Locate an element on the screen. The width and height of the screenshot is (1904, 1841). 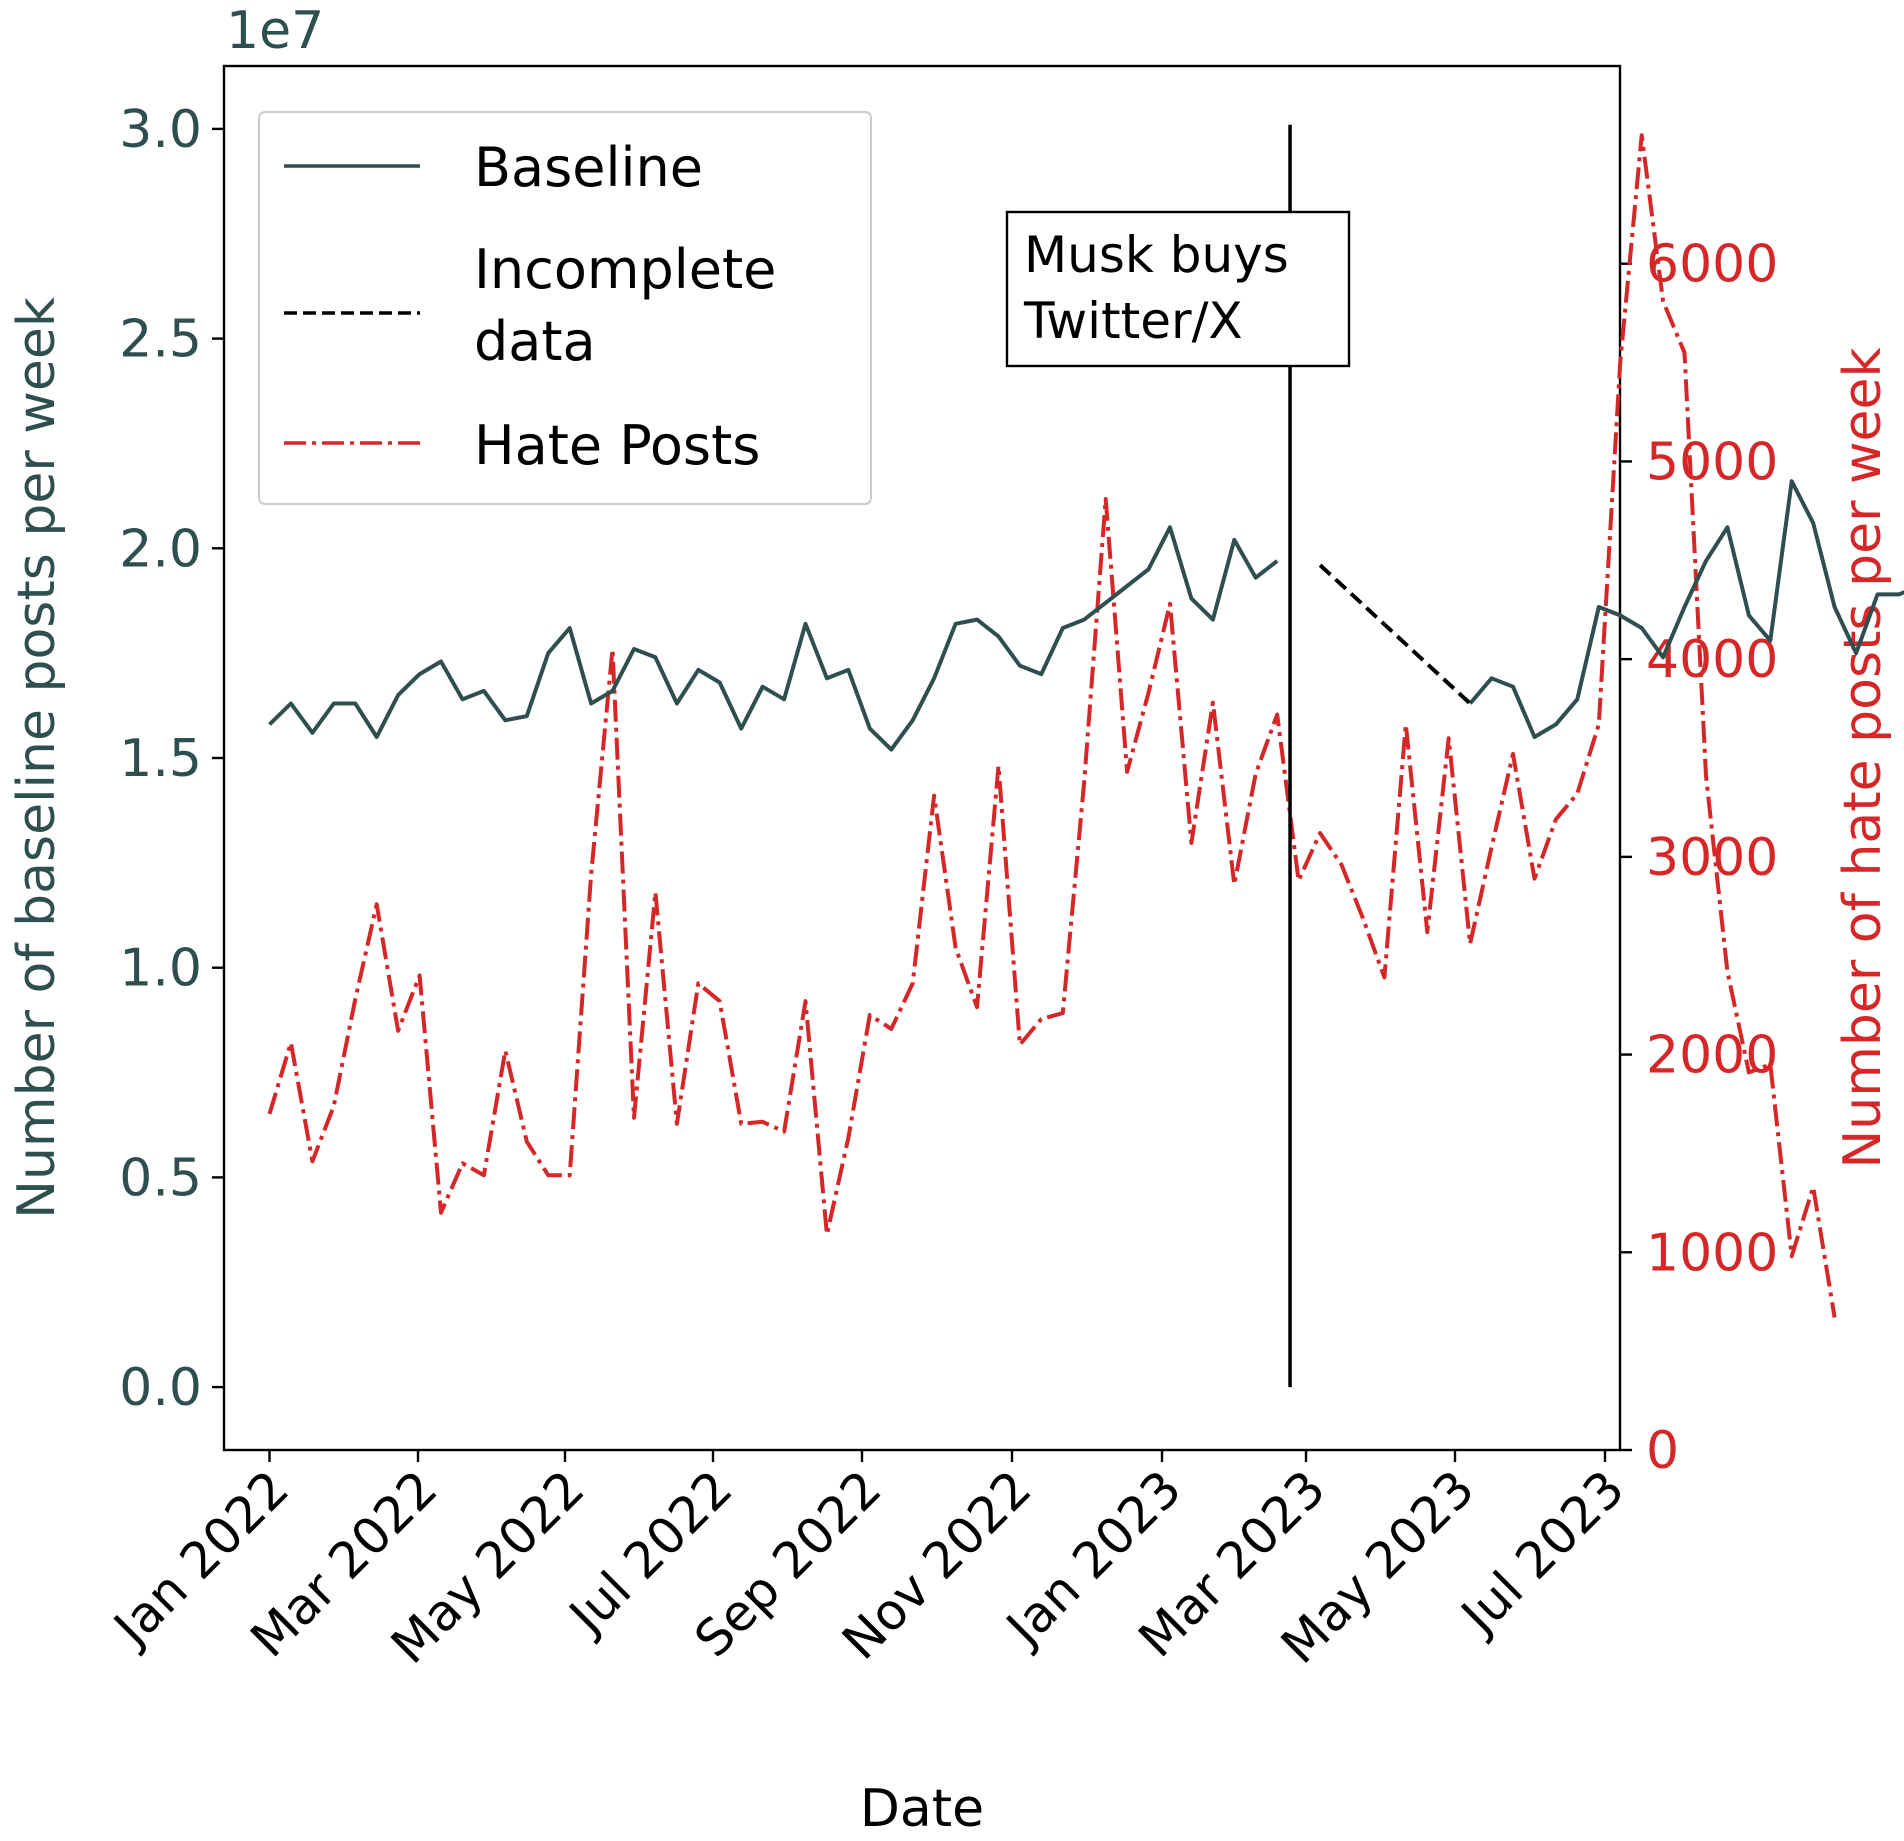
musk-annotation: Musk buys Twitter/X is located at coordinates (1178, 289).